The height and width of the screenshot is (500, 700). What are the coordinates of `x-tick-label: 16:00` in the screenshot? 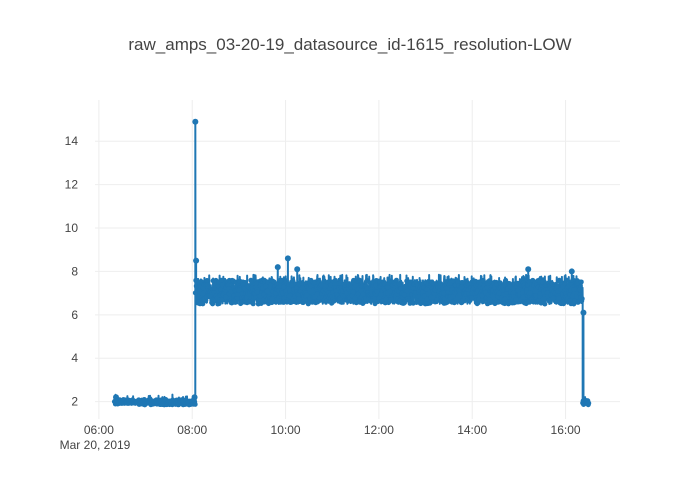 It's located at (566, 430).